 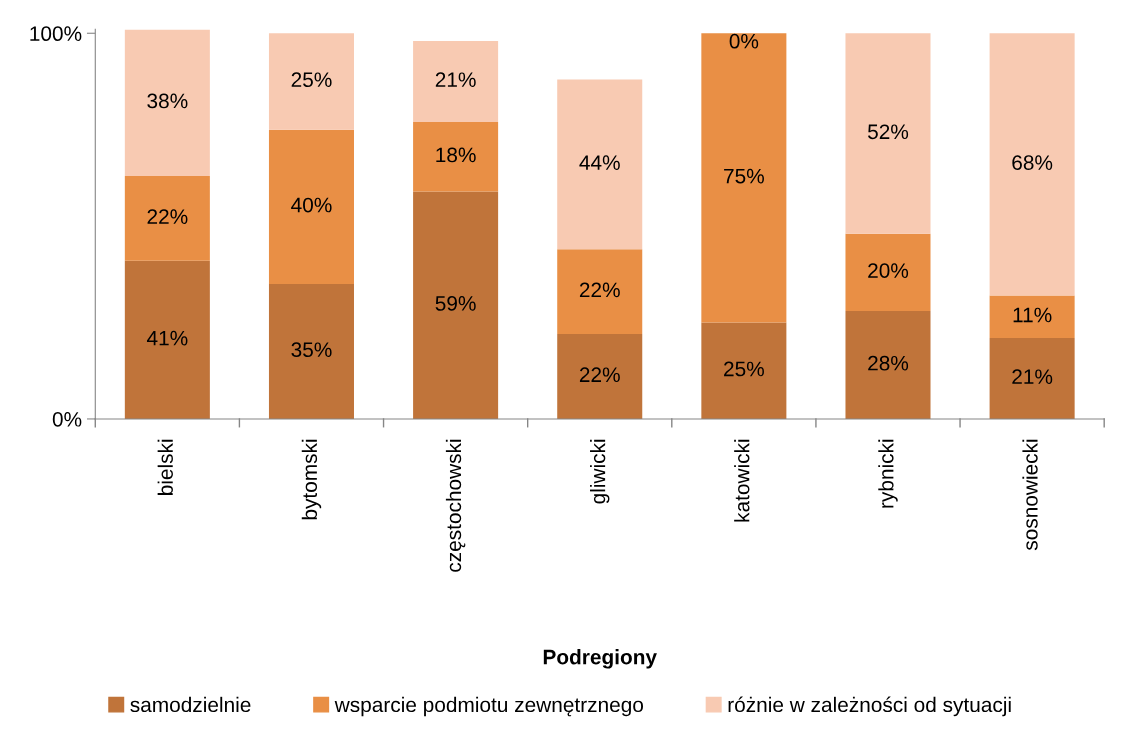 I want to click on data-label: 59%, so click(x=455, y=303).